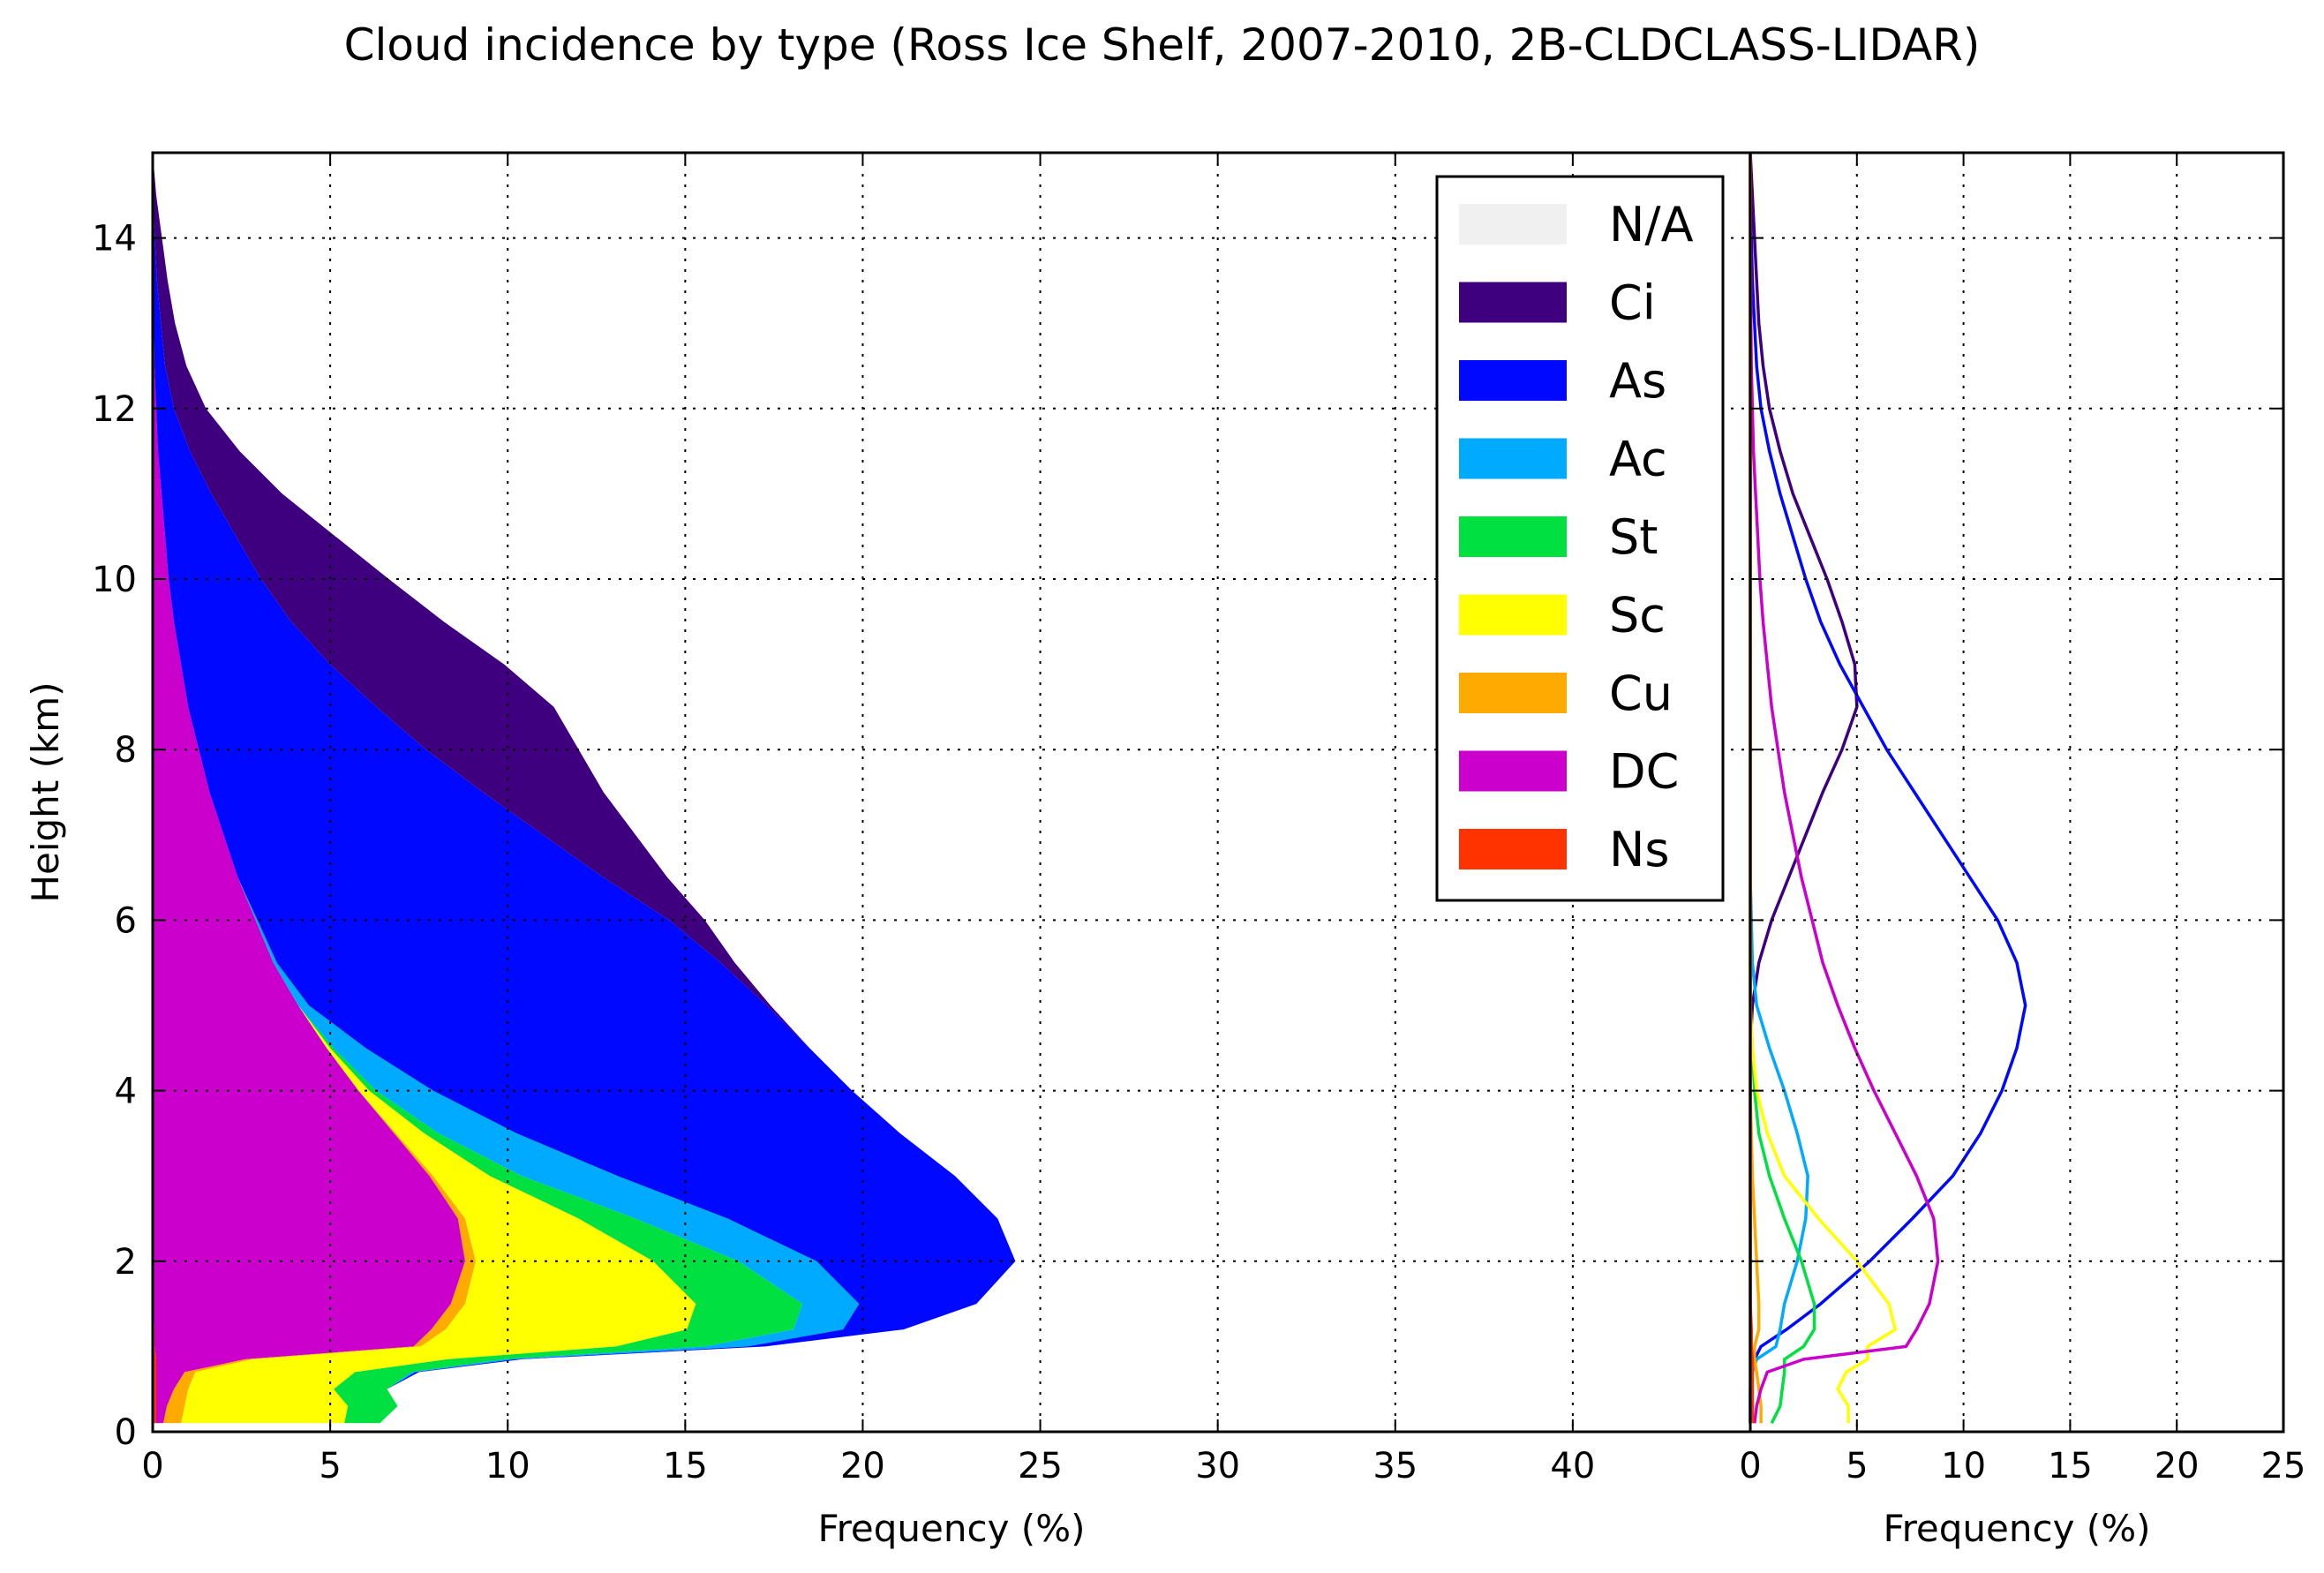 The image size is (2324, 1573). Describe the element at coordinates (126, 751) in the screenshot. I see `y-tick-label: 8` at that location.